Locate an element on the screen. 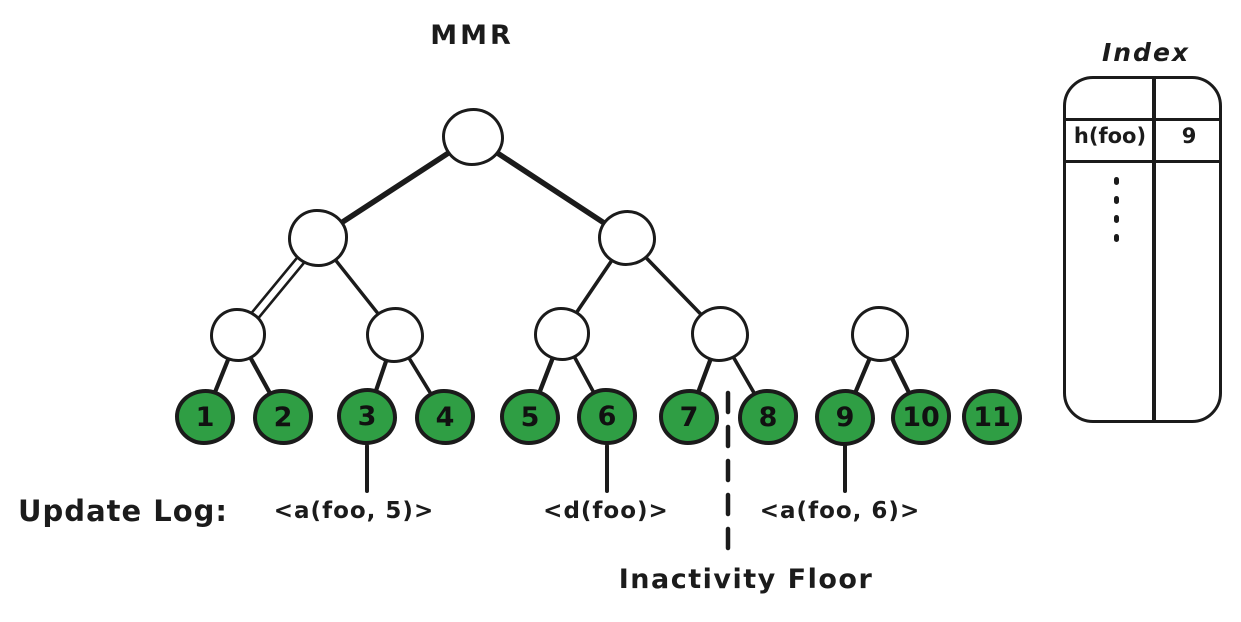 This screenshot has height=622, width=1241. tree-node-l2-right is located at coordinates (627, 238).